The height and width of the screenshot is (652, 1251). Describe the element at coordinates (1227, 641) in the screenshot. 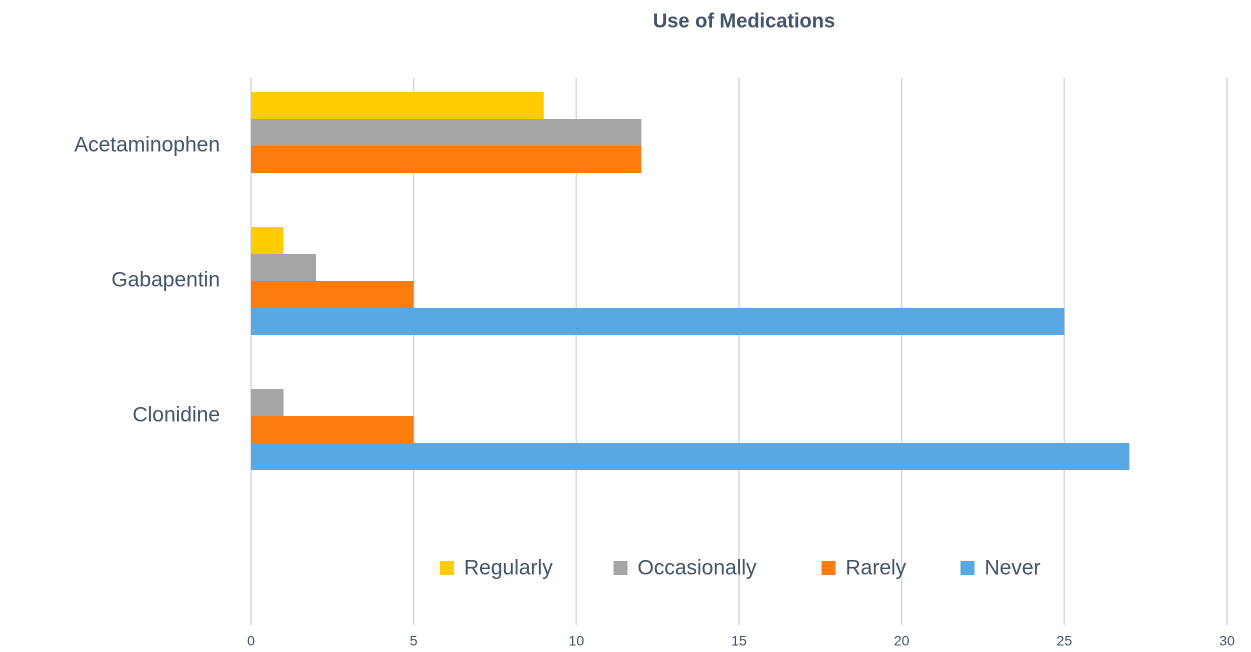

I see `x-tick-label: 30` at that location.